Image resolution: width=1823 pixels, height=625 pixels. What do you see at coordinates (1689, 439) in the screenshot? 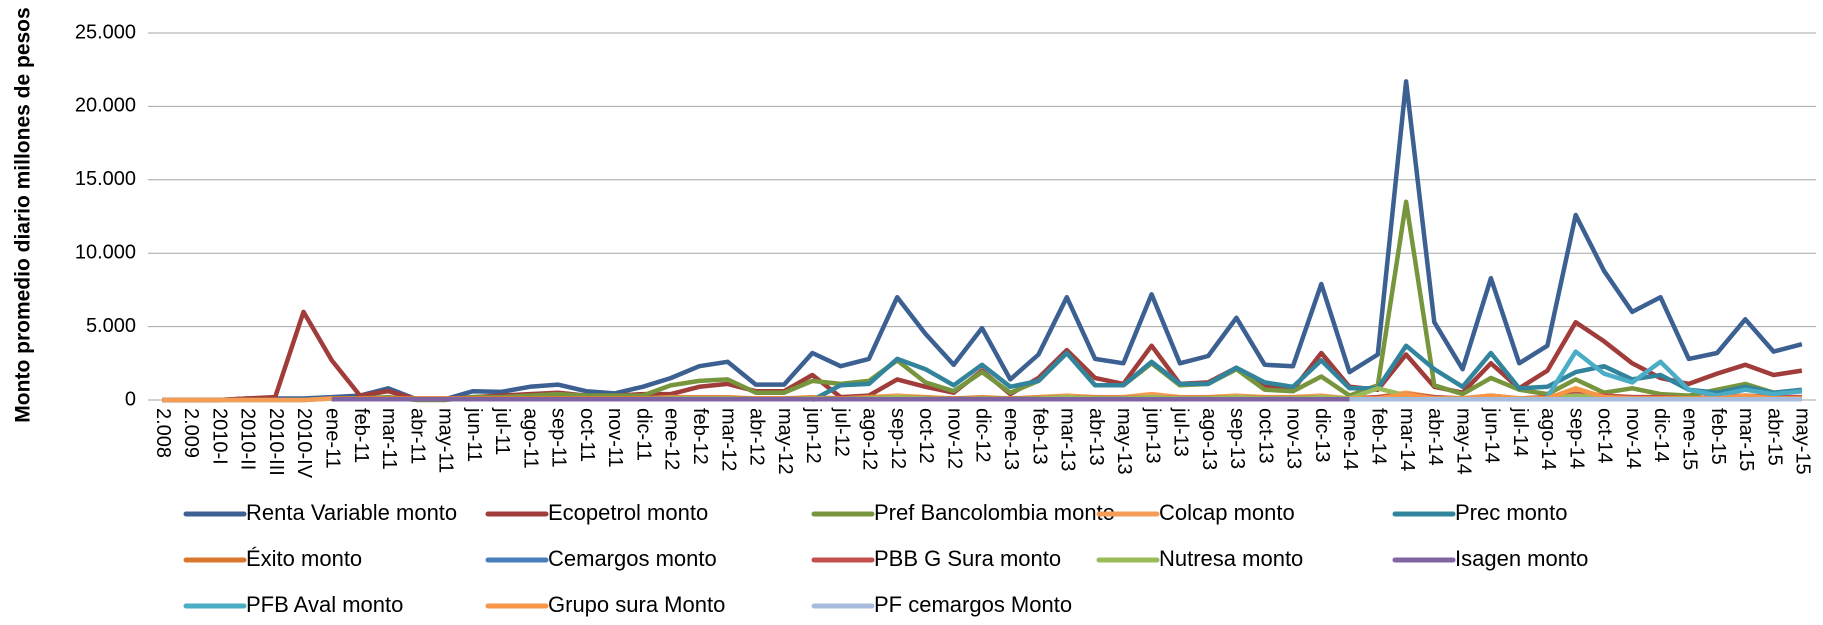
I see `x-tick-label: ene-15` at bounding box center [1689, 439].